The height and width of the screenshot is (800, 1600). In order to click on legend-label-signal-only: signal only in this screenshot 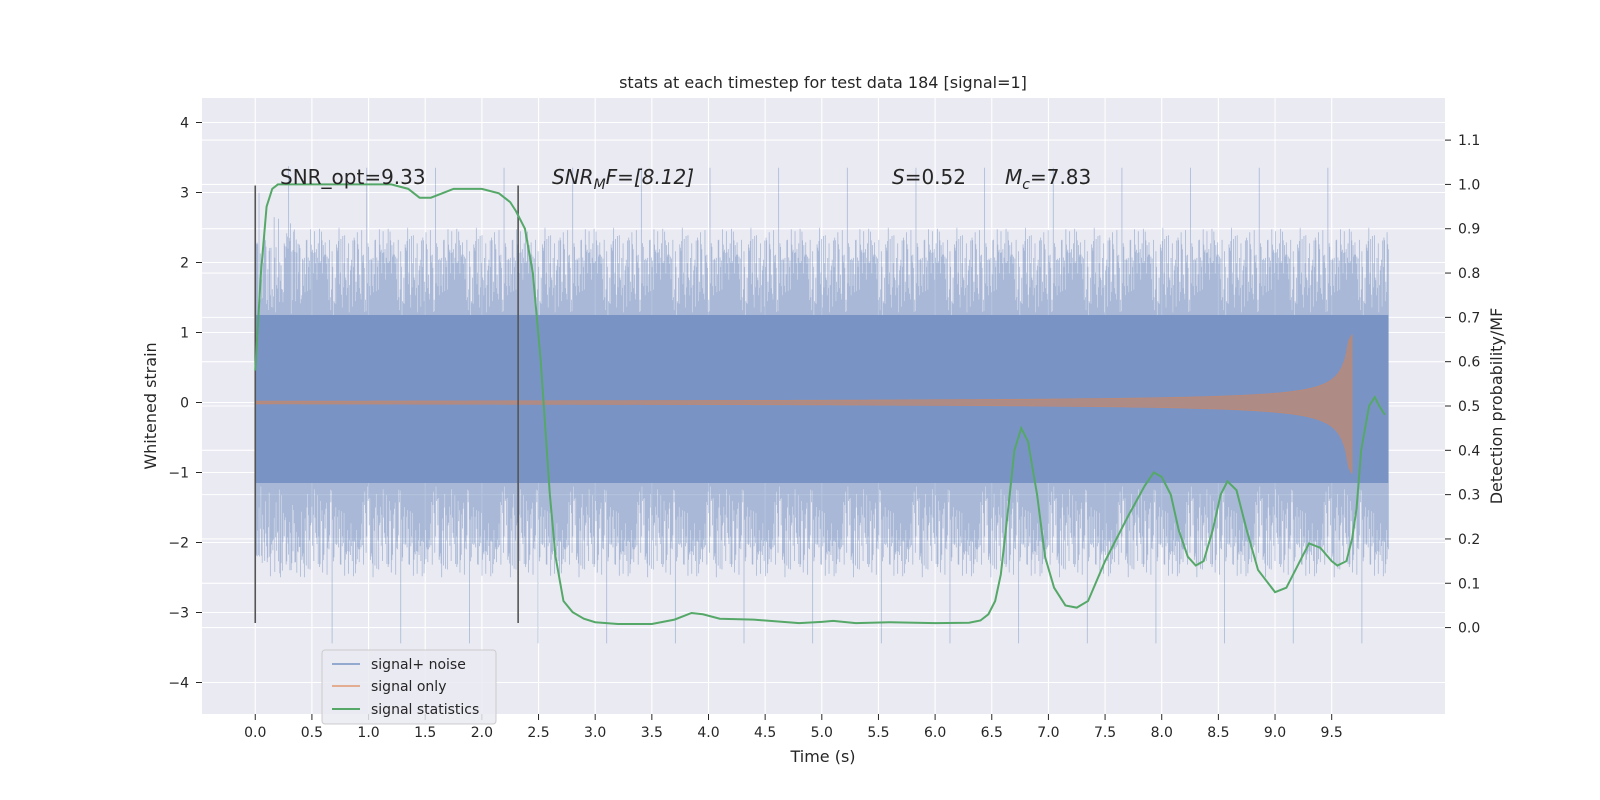, I will do `click(408, 687)`.